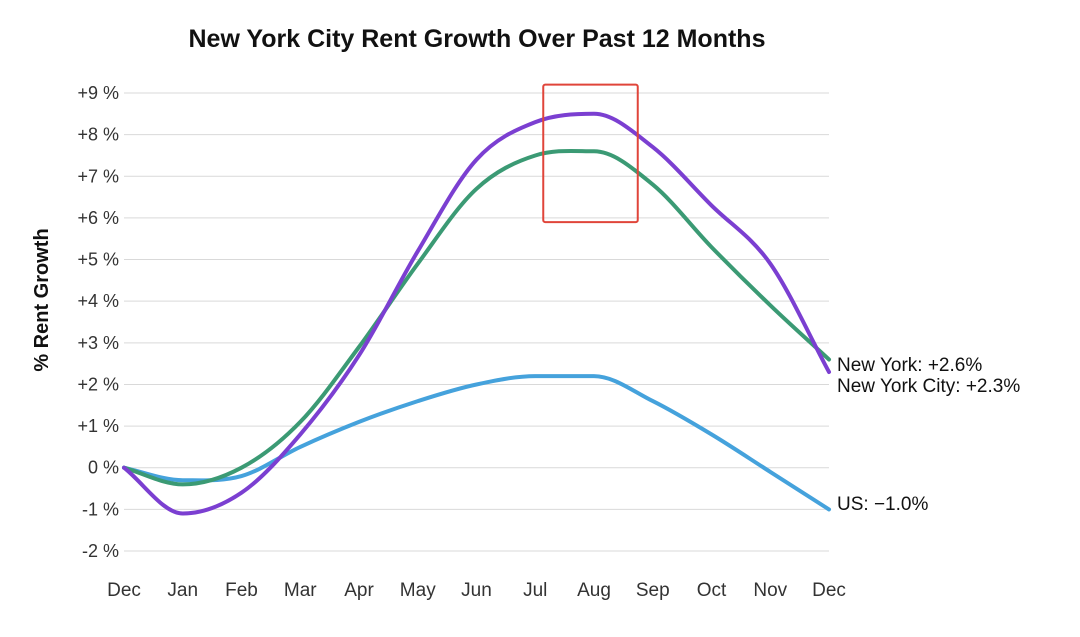 The image size is (1080, 637). Describe the element at coordinates (882, 504) in the screenshot. I see `series-end-label-us: US: −1.0%` at that location.